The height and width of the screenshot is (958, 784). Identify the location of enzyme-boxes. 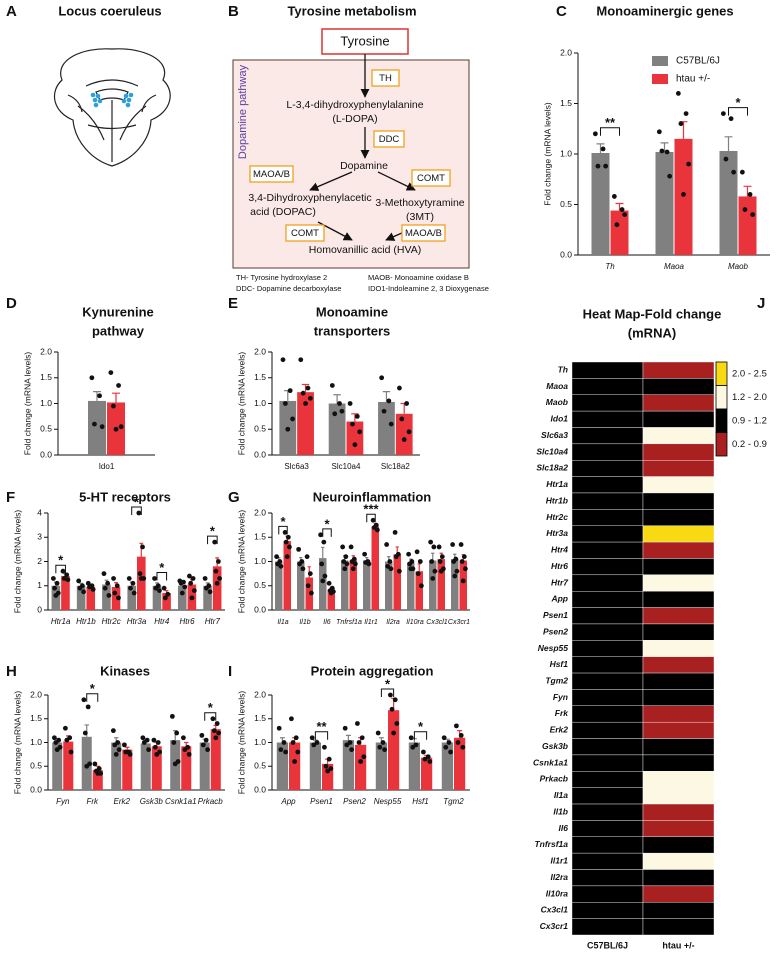
(350, 155).